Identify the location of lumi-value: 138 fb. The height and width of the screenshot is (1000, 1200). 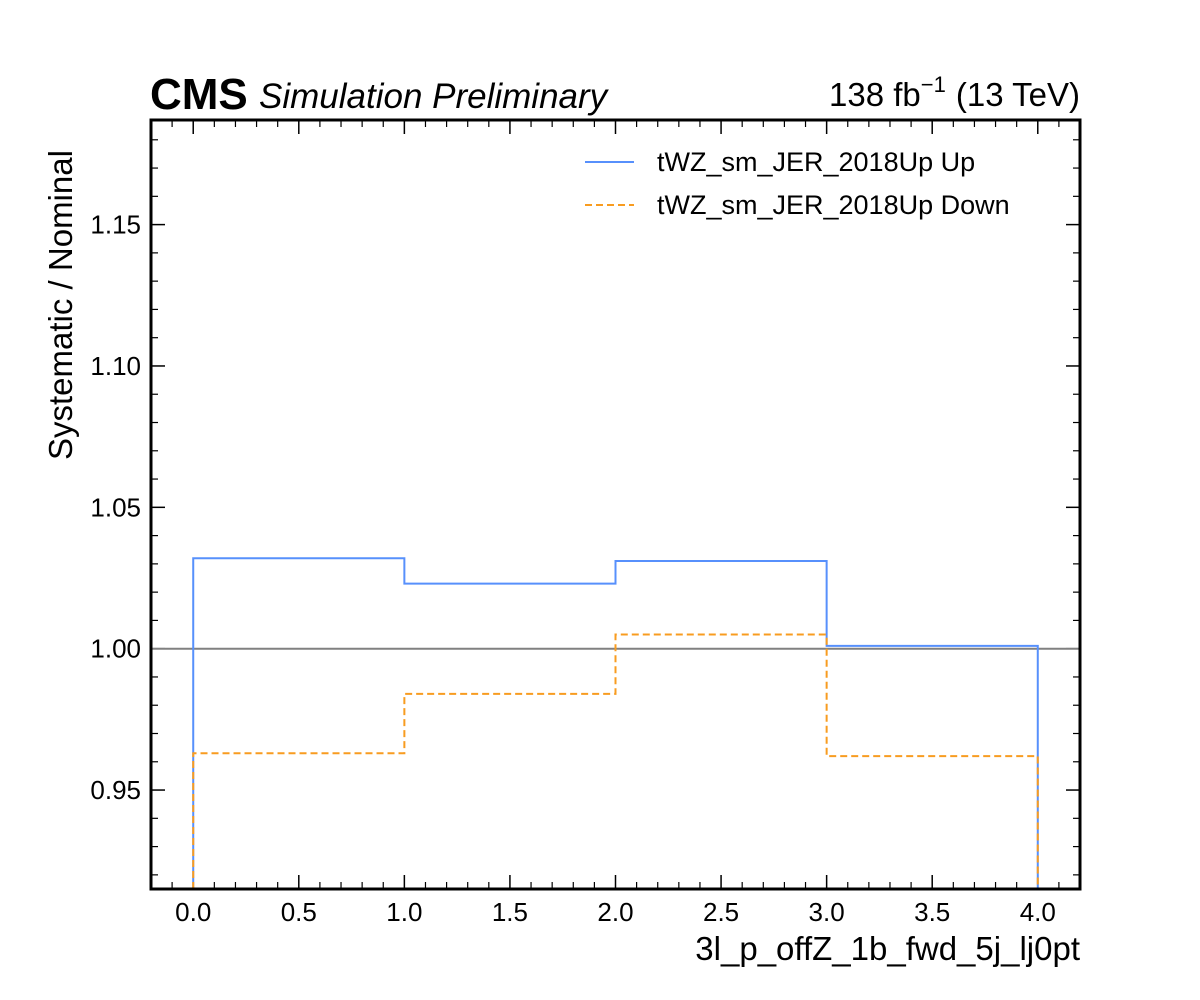
(875, 94).